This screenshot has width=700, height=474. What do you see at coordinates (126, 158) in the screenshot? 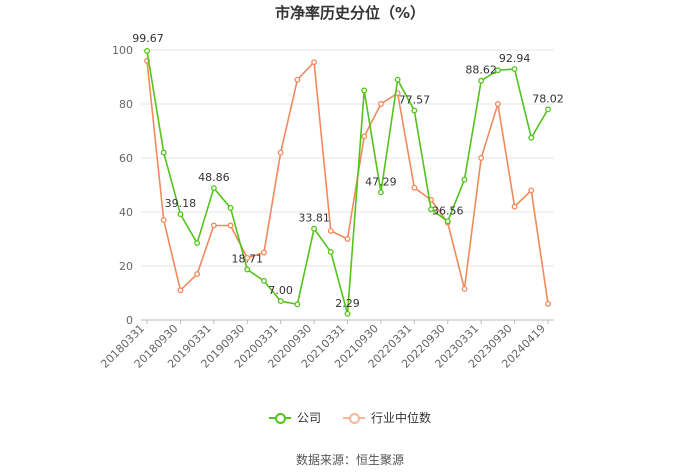
I see `y-tick-label: 60` at bounding box center [126, 158].